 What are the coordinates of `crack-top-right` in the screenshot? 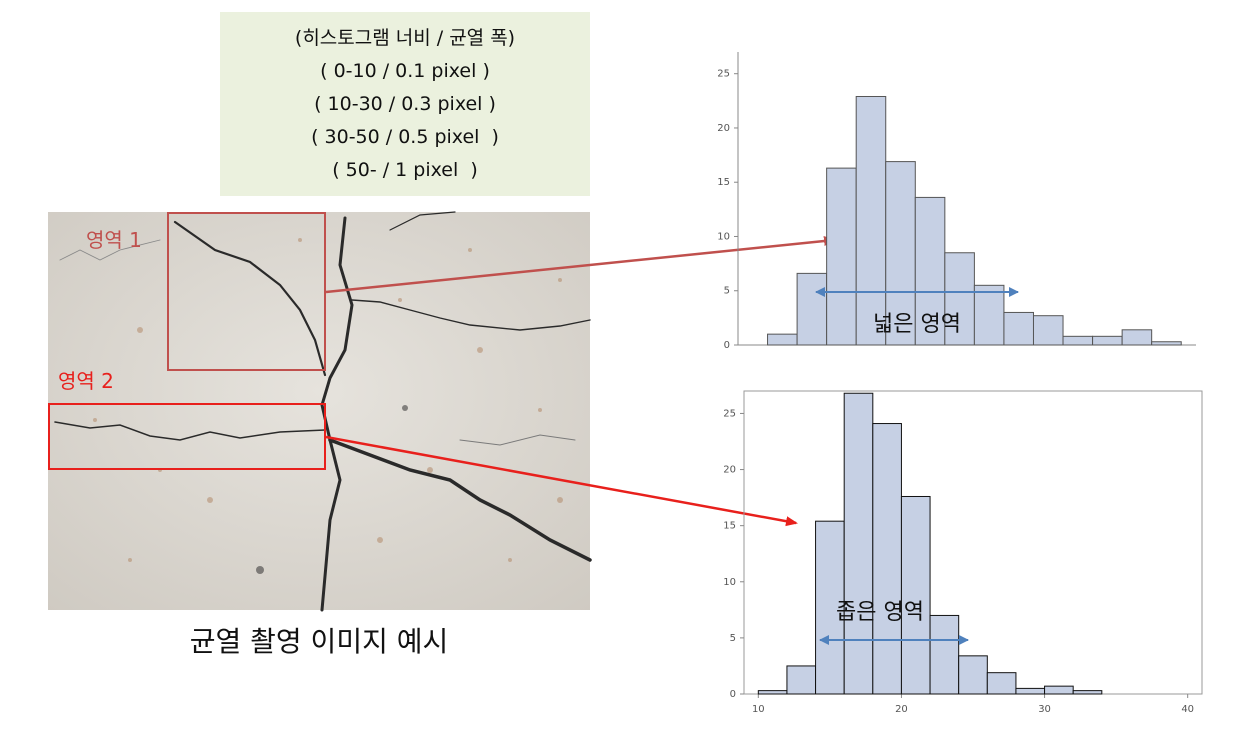 It's located at (422, 221).